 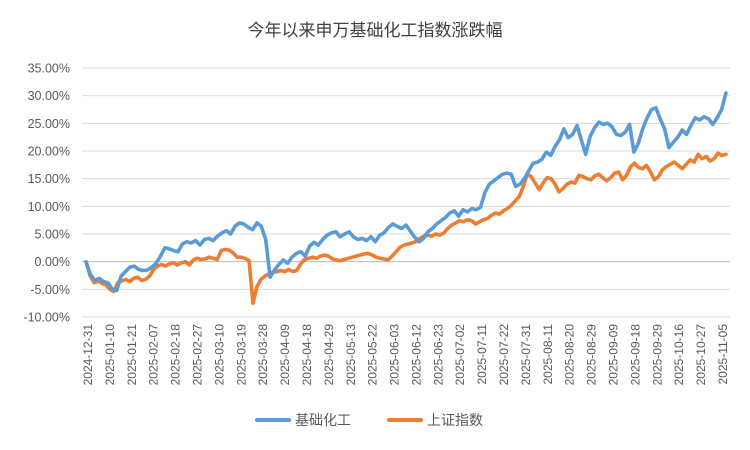 What do you see at coordinates (329, 355) in the screenshot?
I see `x-tick-label: 2025-04-29` at bounding box center [329, 355].